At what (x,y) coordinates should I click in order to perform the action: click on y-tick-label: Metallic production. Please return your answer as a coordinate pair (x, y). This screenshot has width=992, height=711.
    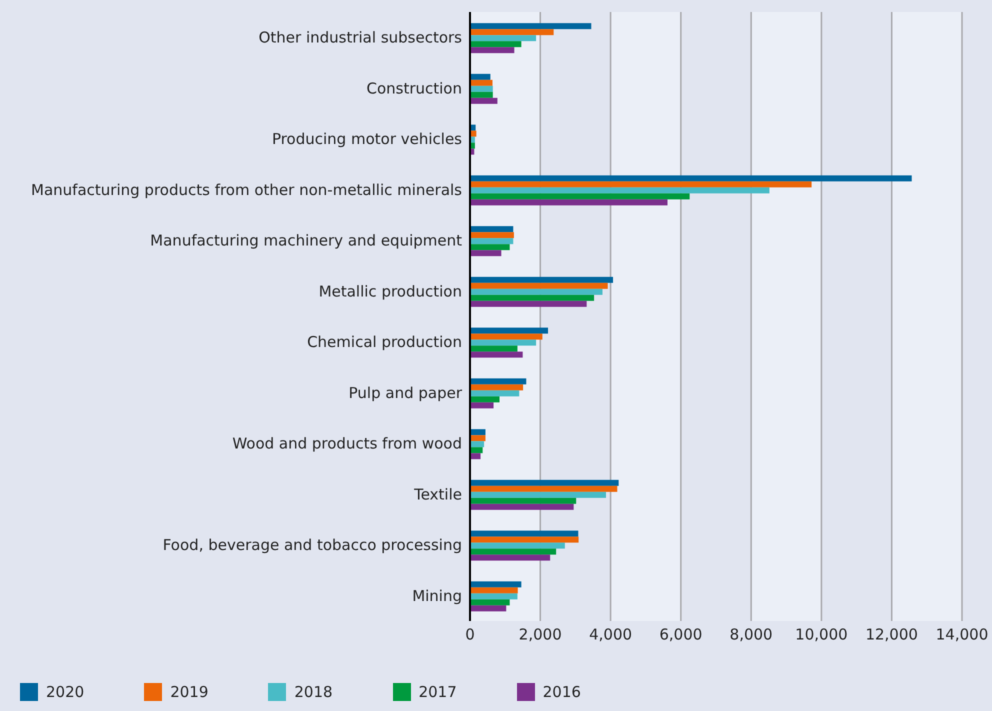
    Looking at the image, I should click on (390, 291).